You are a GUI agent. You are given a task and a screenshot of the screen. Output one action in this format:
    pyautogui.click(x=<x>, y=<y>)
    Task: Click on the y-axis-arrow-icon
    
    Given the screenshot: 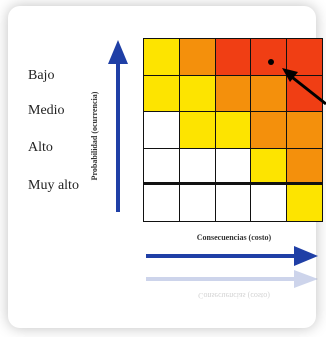 What is the action you would take?
    pyautogui.click(x=118, y=126)
    